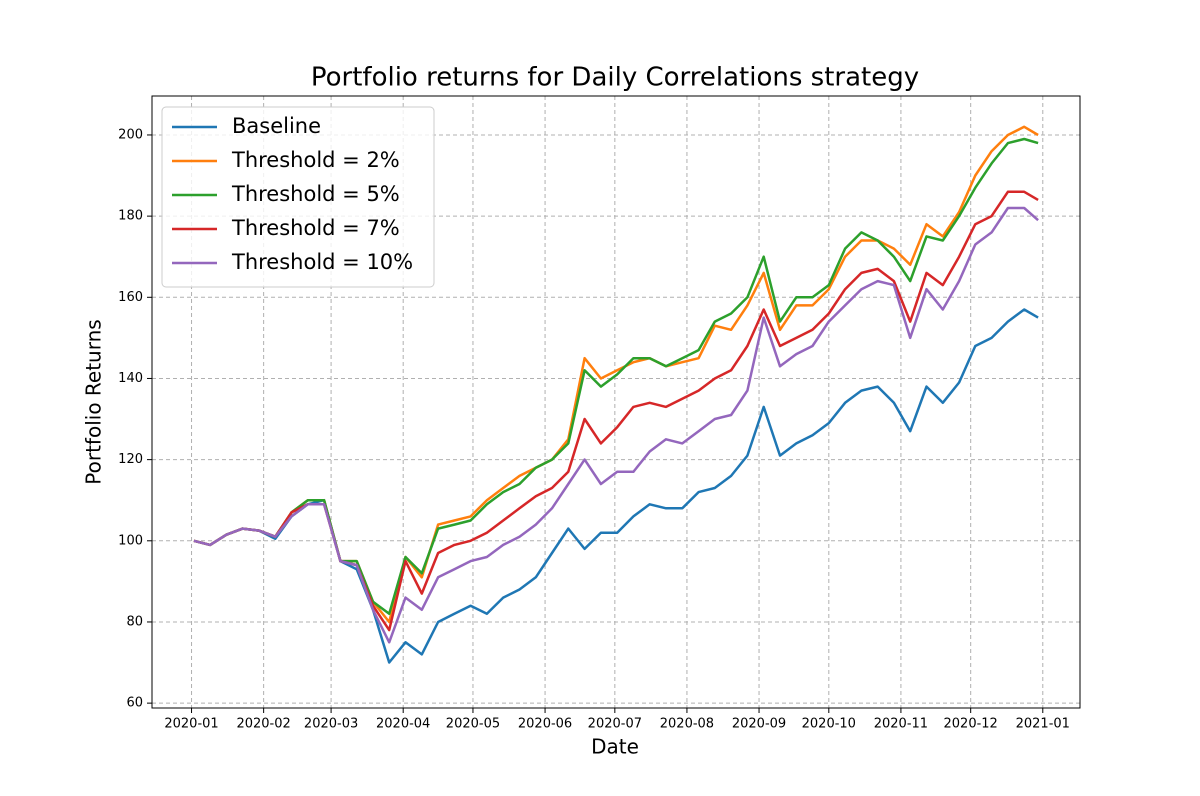  I want to click on legend-label: Threshold = 7%, so click(315, 228).